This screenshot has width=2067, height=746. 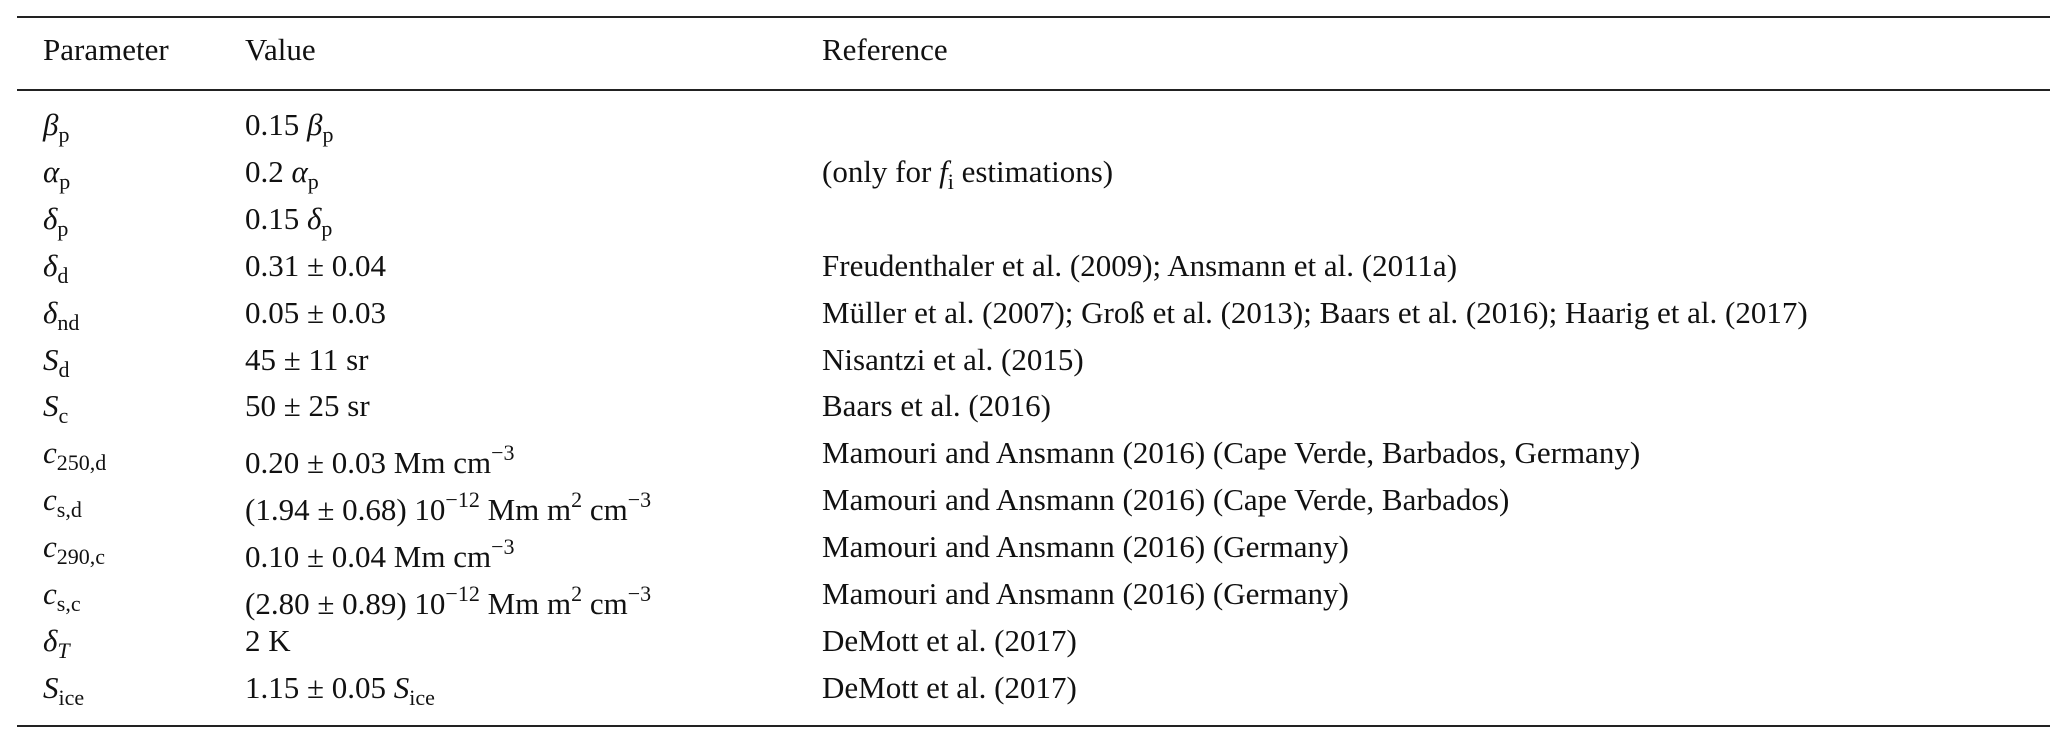 I want to click on parameter-cell: c250,d, so click(x=74, y=458).